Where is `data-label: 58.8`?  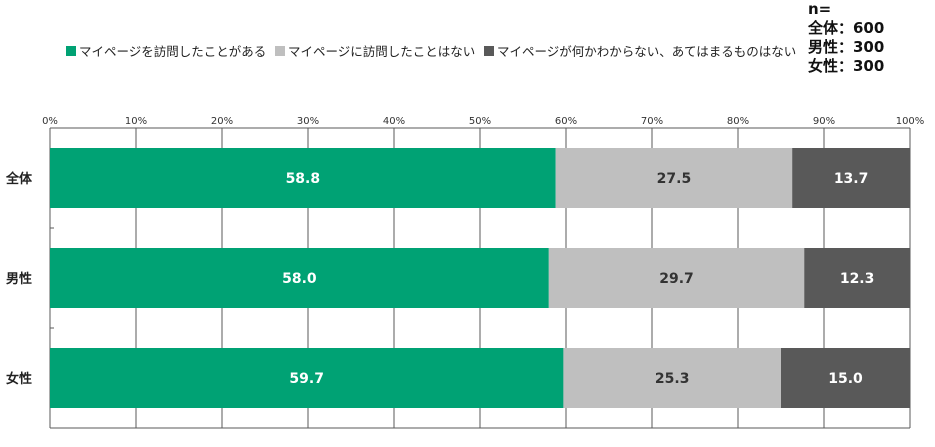 data-label: 58.8 is located at coordinates (303, 179).